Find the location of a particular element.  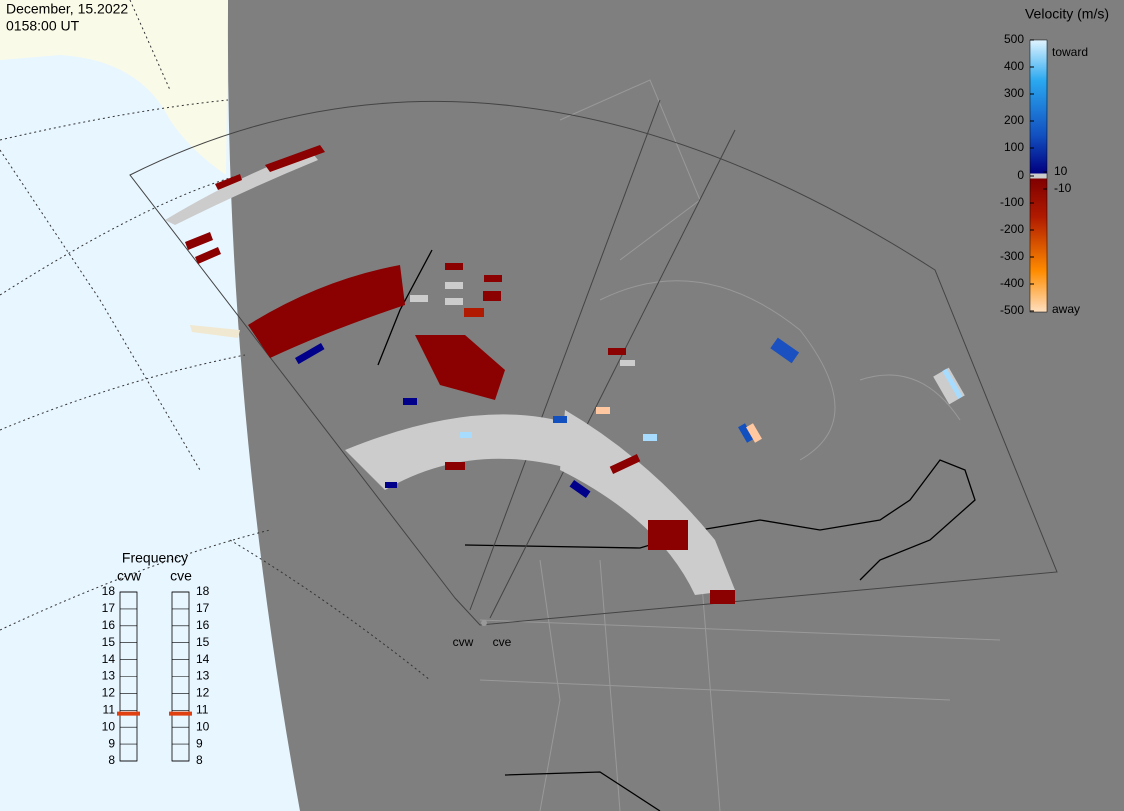

colorbar-tick-label: -500 is located at coordinates (1012, 310).